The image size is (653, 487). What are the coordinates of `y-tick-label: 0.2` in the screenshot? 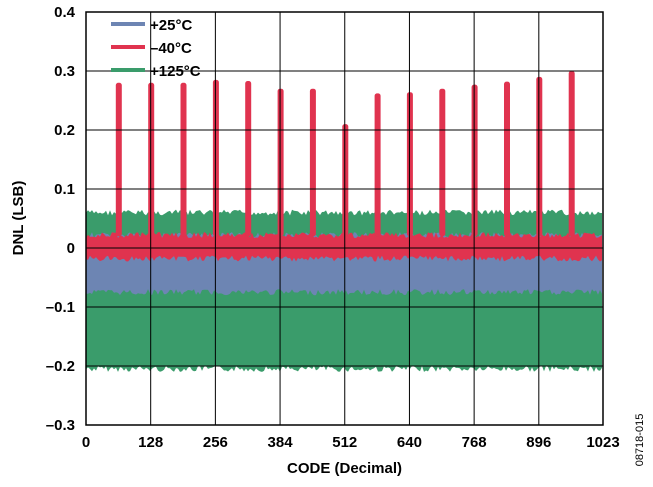 It's located at (64, 130).